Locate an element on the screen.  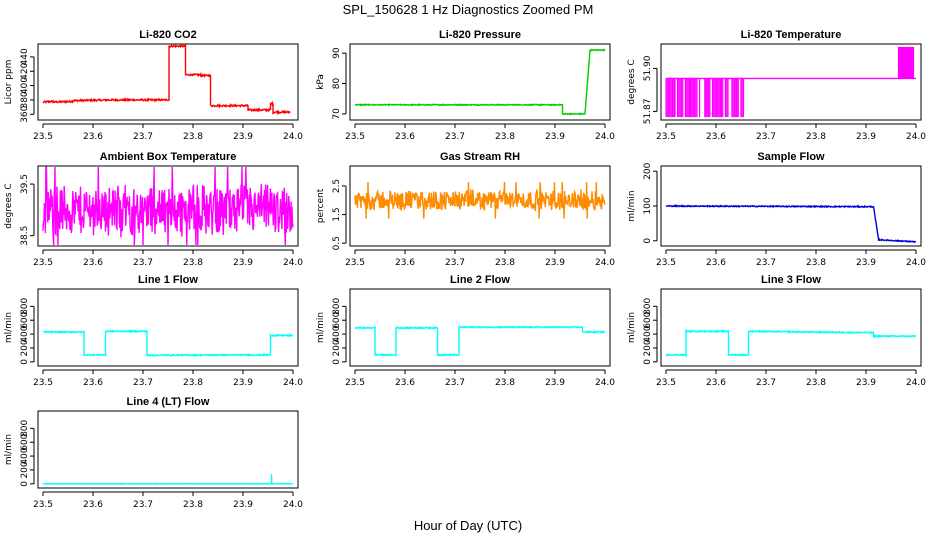
panel-title: Line 3 Flow is located at coordinates (791, 280).